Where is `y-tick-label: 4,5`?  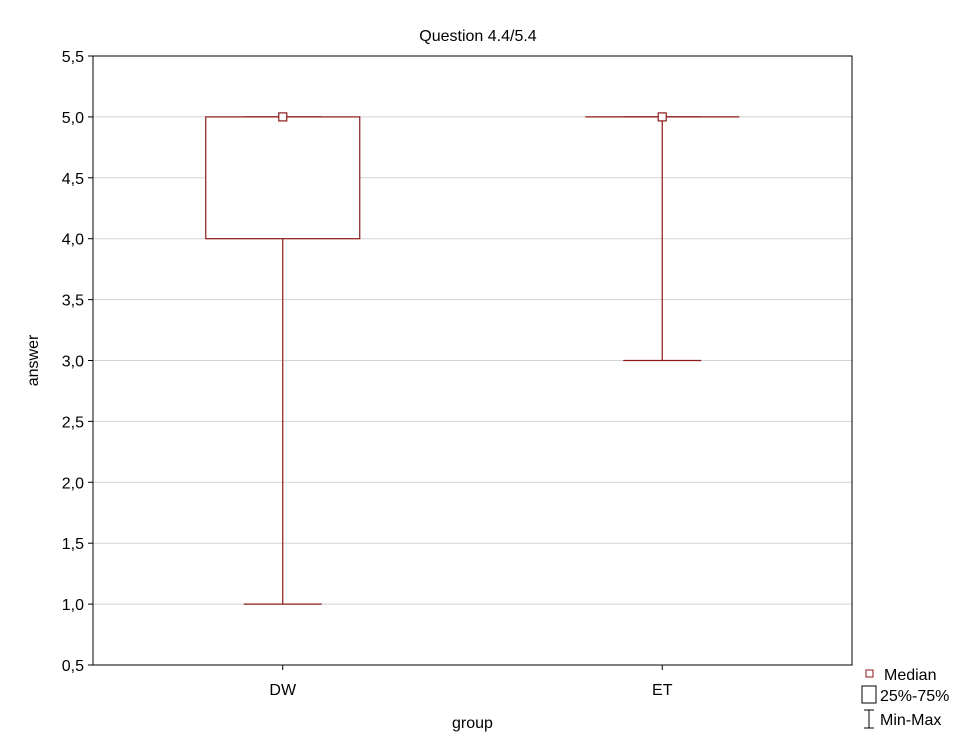
y-tick-label: 4,5 is located at coordinates (73, 179).